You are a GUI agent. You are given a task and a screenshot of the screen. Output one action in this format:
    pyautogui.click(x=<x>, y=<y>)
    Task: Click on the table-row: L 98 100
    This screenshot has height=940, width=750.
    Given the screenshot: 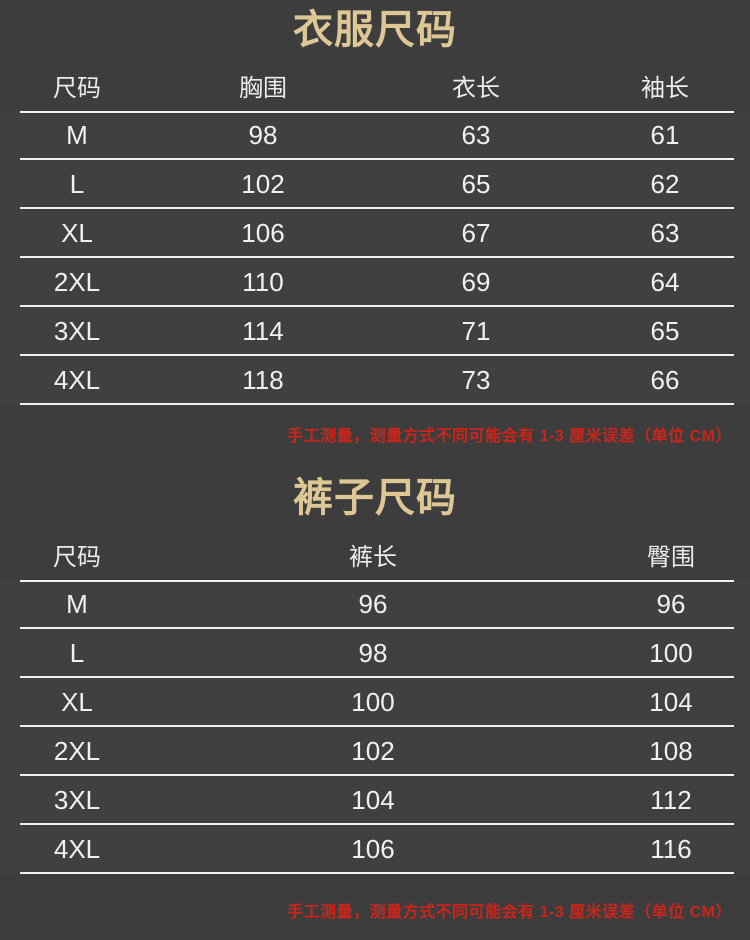 What is the action you would take?
    pyautogui.click(x=375, y=653)
    